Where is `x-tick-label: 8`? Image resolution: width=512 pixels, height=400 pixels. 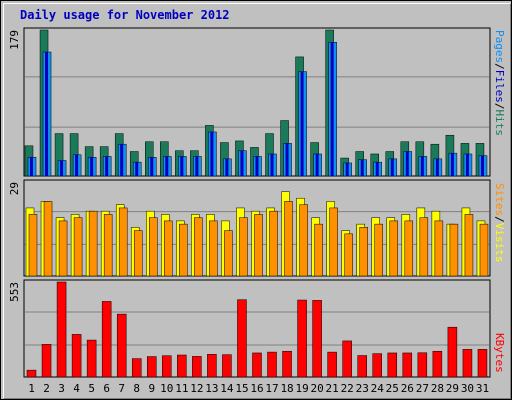 x-tick-label: 8 is located at coordinates (136, 388).